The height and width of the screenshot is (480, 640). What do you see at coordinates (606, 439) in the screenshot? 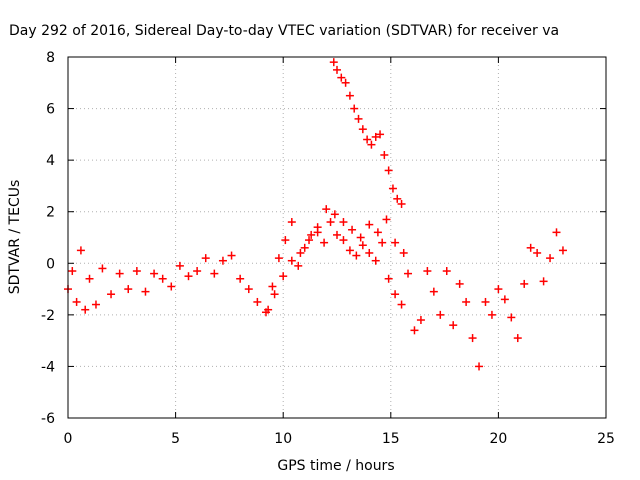
I see `x-tick-label: 25` at bounding box center [606, 439].